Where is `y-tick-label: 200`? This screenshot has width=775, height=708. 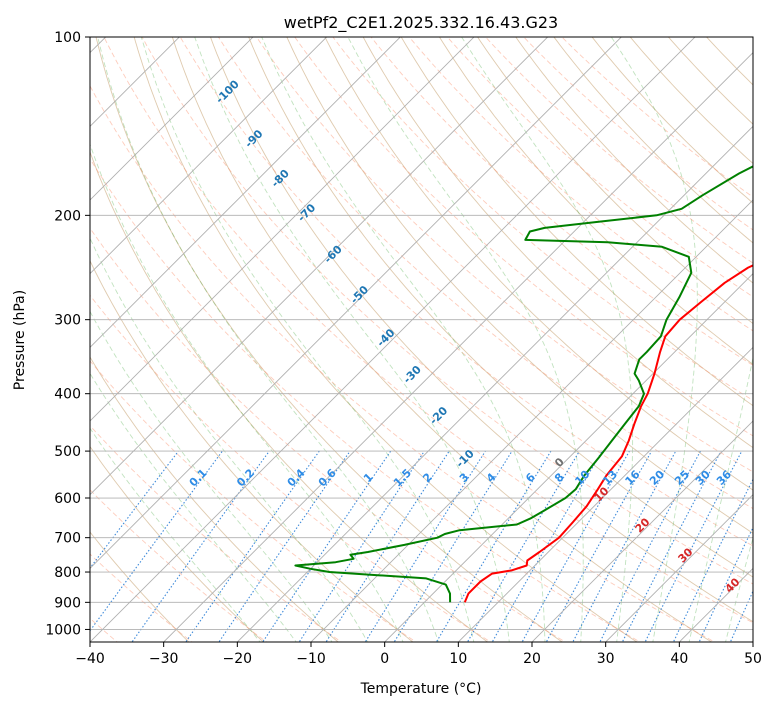
y-tick-label: 200 is located at coordinates (67, 216).